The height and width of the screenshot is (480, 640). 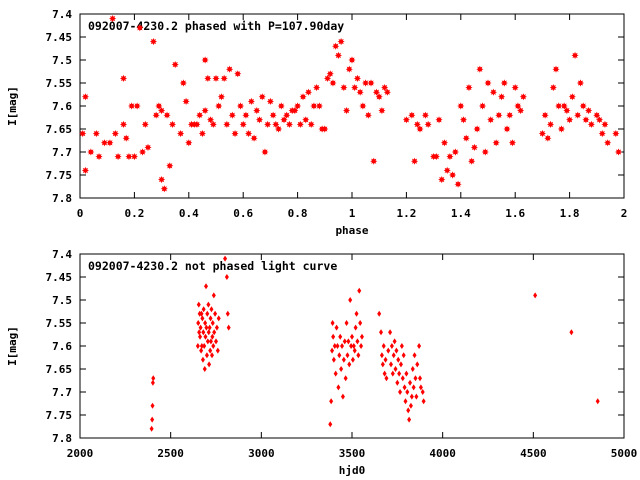 What do you see at coordinates (351, 230) in the screenshot?
I see `x-axis-label: phase` at bounding box center [351, 230].